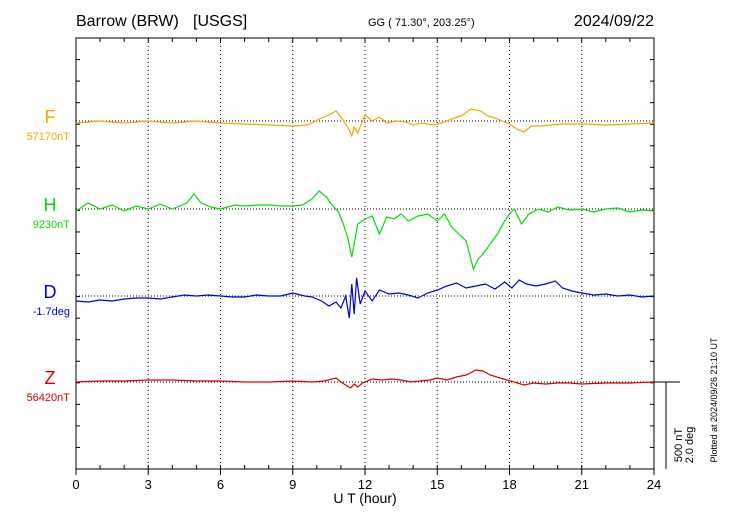 The width and height of the screenshot is (730, 520). Describe the element at coordinates (220, 484) in the screenshot. I see `x-tick-label: 6` at that location.